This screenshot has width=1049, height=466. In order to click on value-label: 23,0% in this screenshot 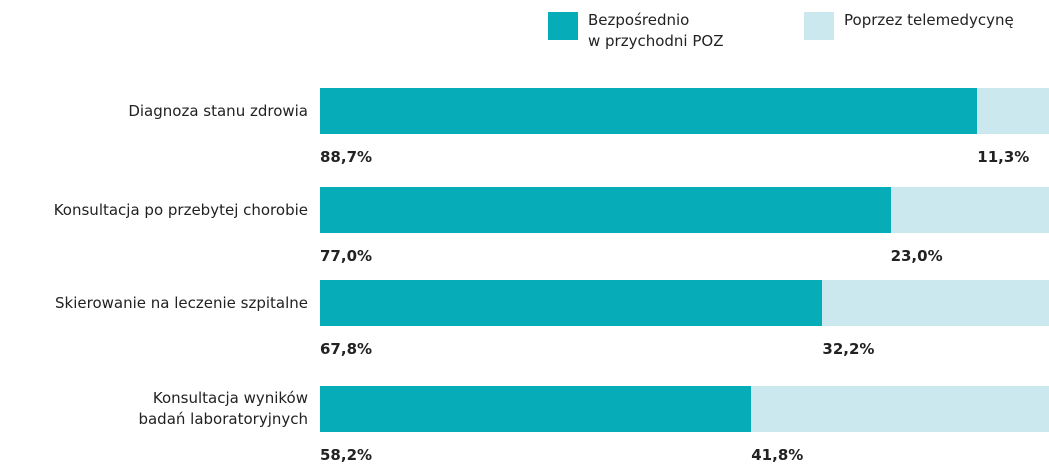, I will do `click(916, 256)`.